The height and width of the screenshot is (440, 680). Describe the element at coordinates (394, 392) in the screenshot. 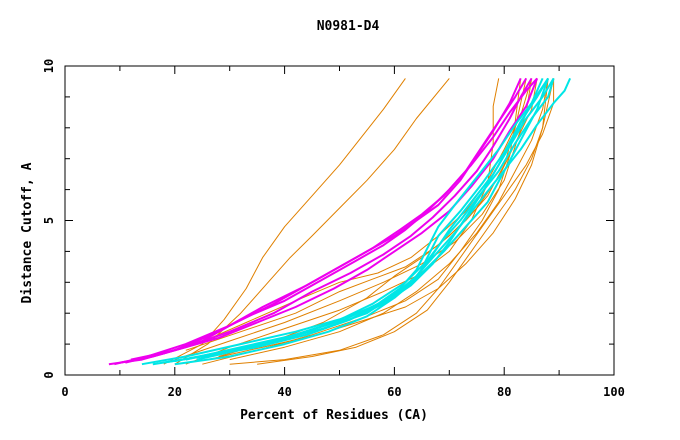

I see `x-tick-label: 60` at that location.